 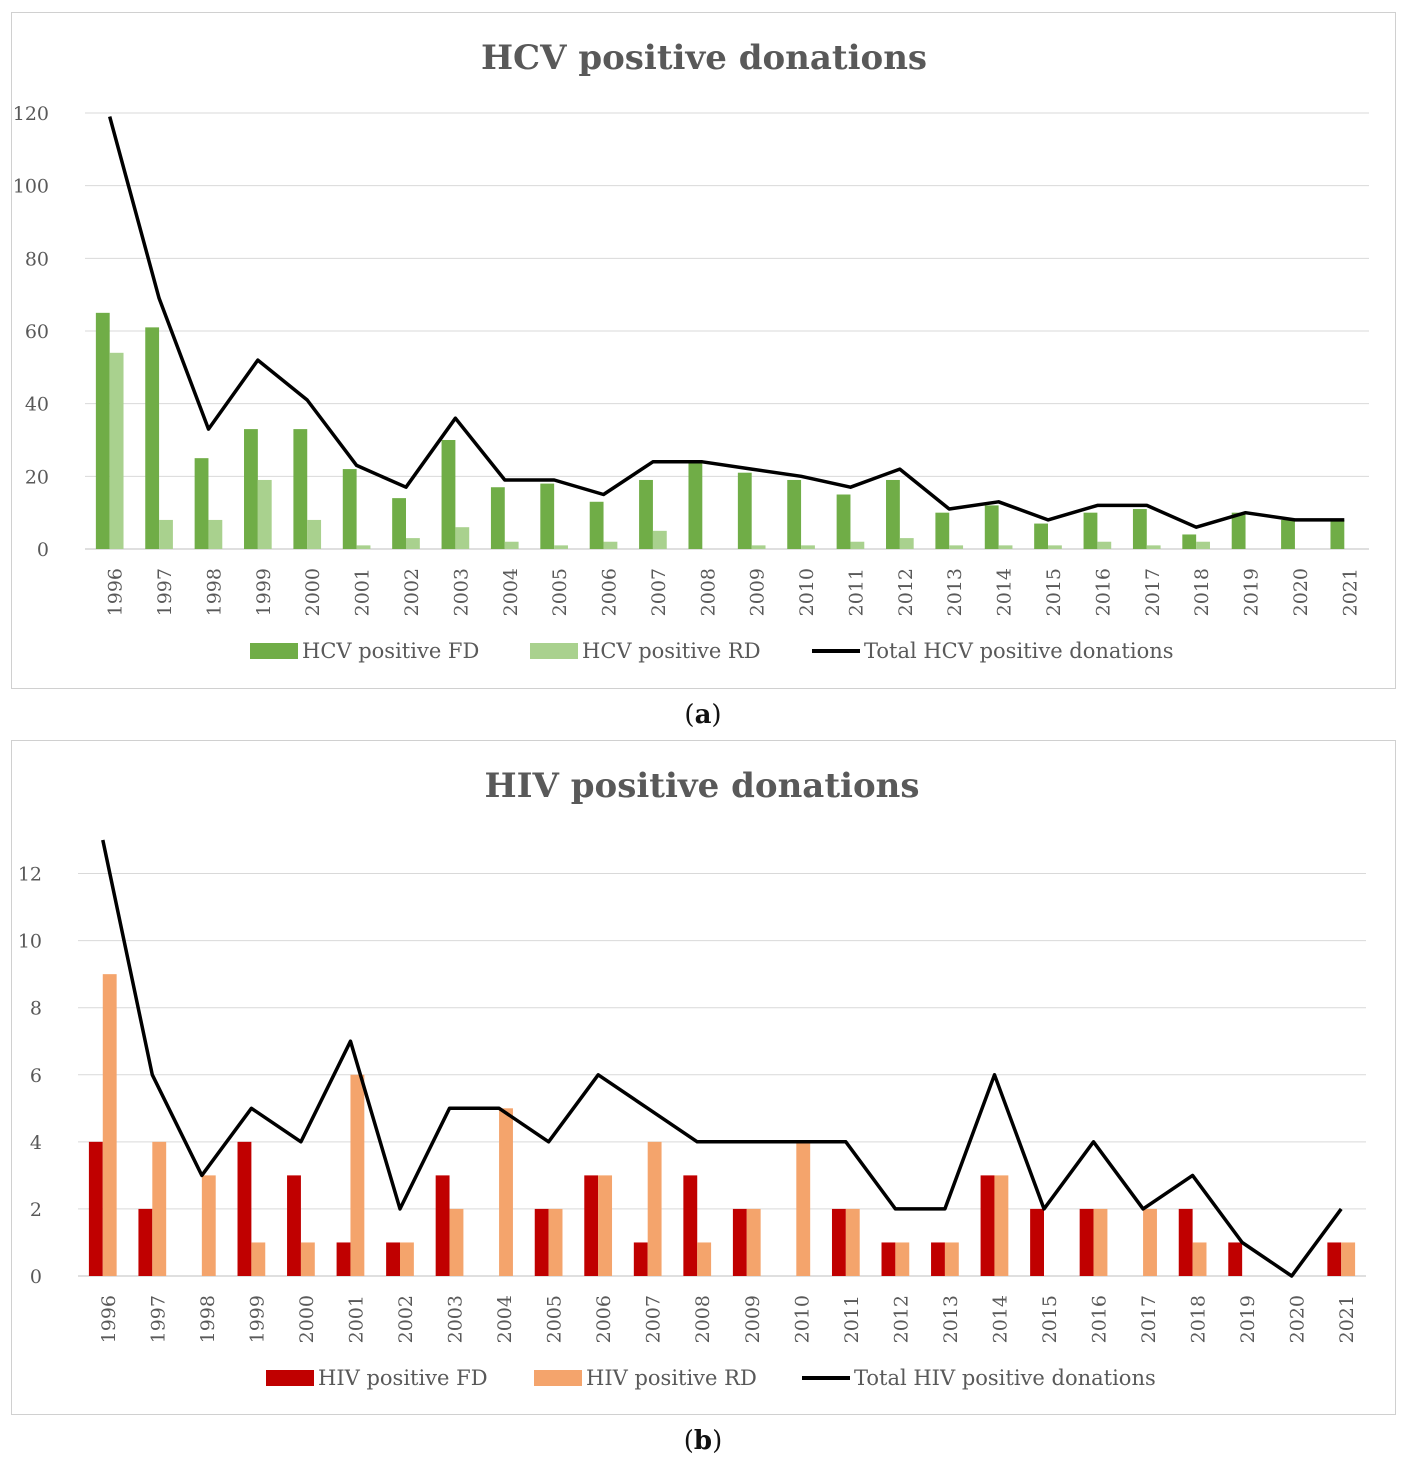 What do you see at coordinates (703, 715) in the screenshot?
I see `caption-a-letter: a` at bounding box center [703, 715].